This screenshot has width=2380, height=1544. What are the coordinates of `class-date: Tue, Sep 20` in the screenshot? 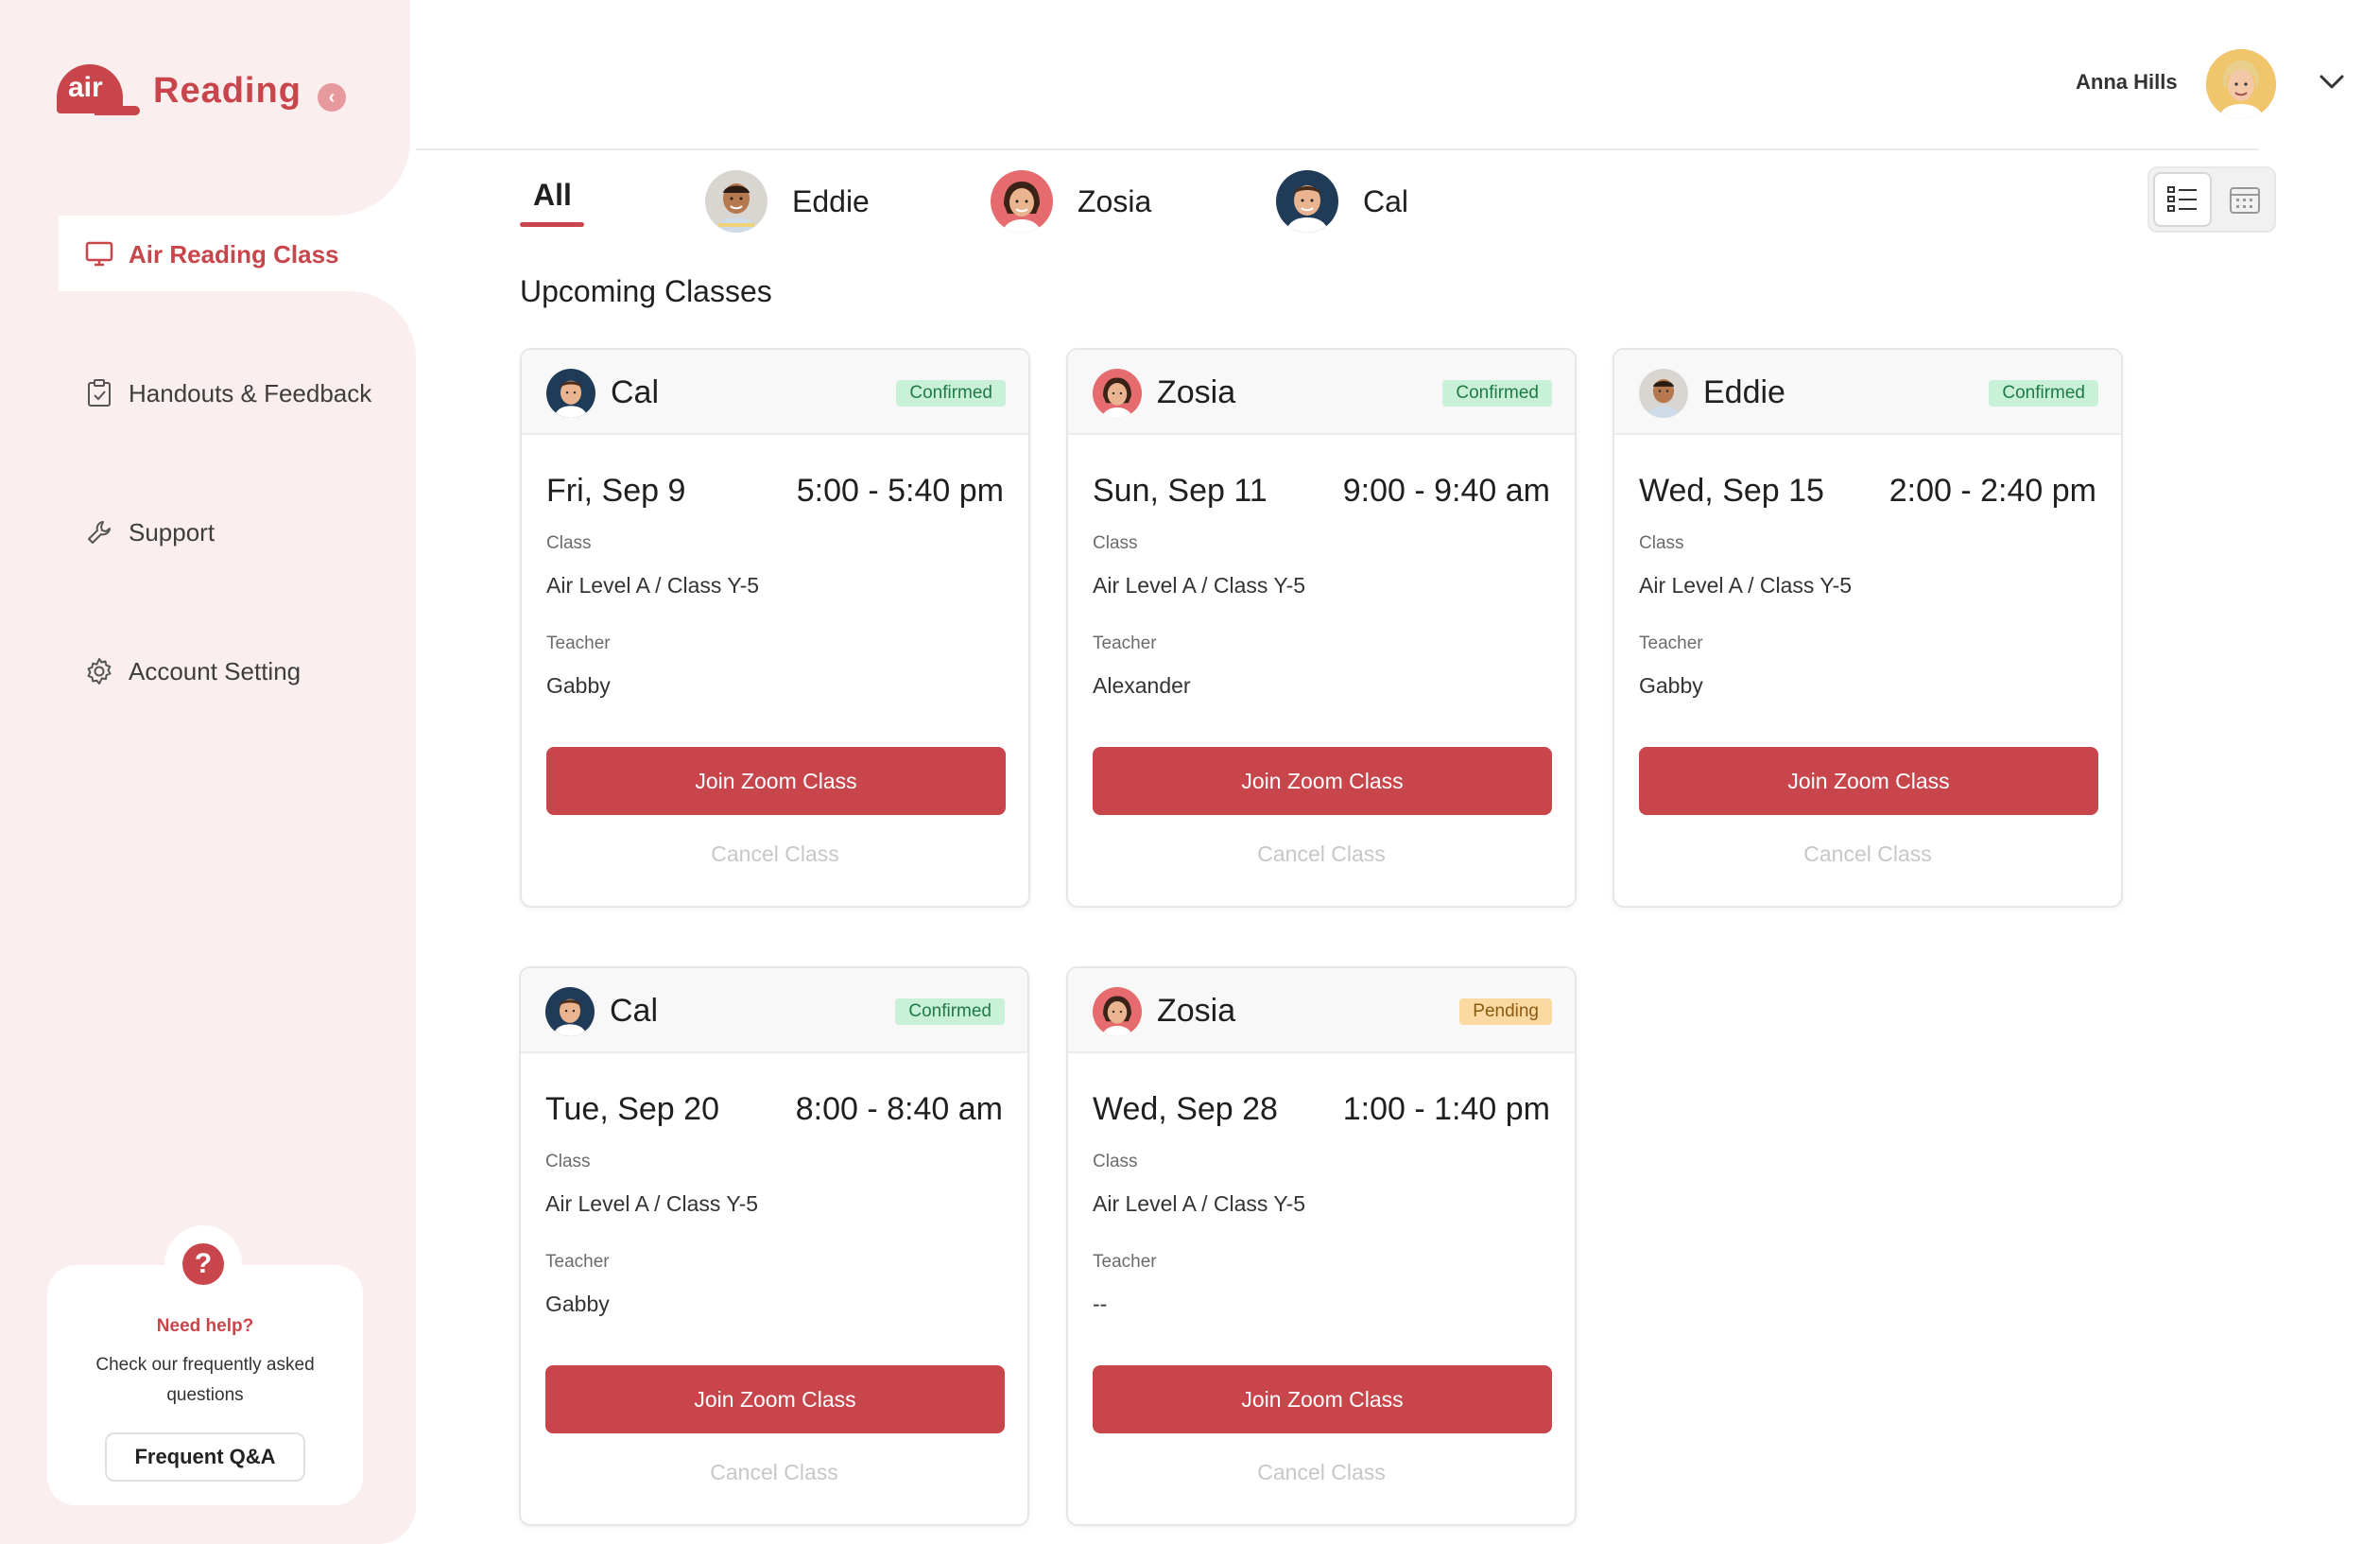 It's located at (632, 1109).